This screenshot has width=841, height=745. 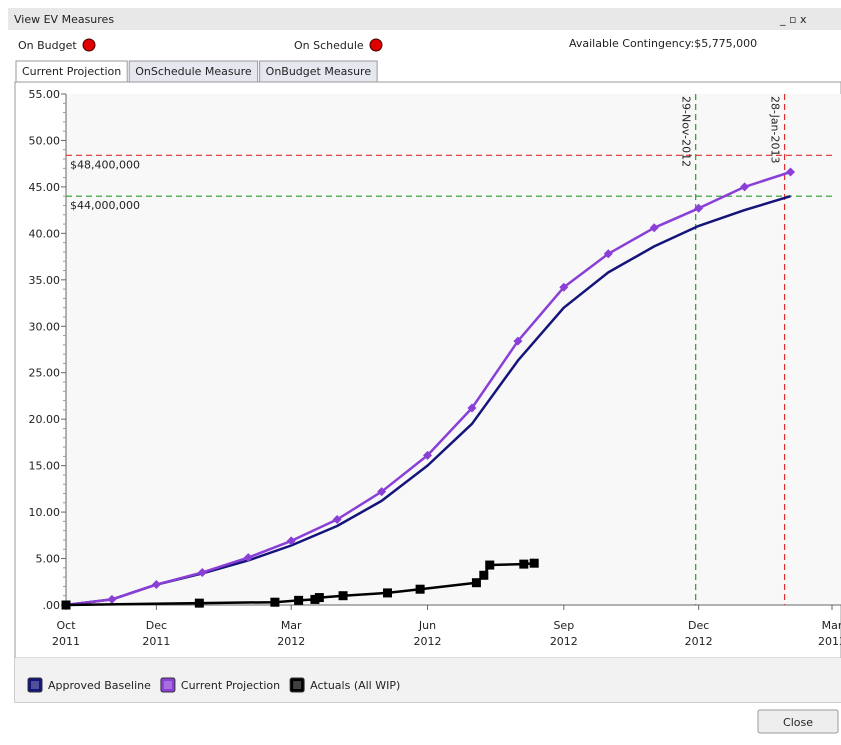 What do you see at coordinates (793, 19) in the screenshot?
I see `window-controls: _ ▫ x` at bounding box center [793, 19].